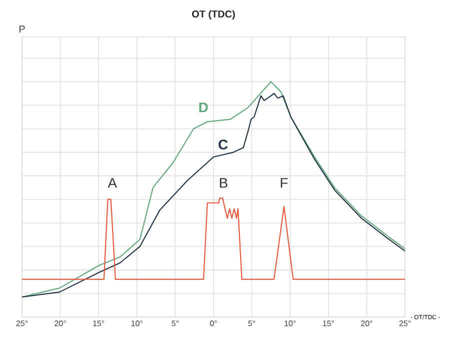 The image size is (461, 352). What do you see at coordinates (224, 183) in the screenshot?
I see `annotation: B` at bounding box center [224, 183].